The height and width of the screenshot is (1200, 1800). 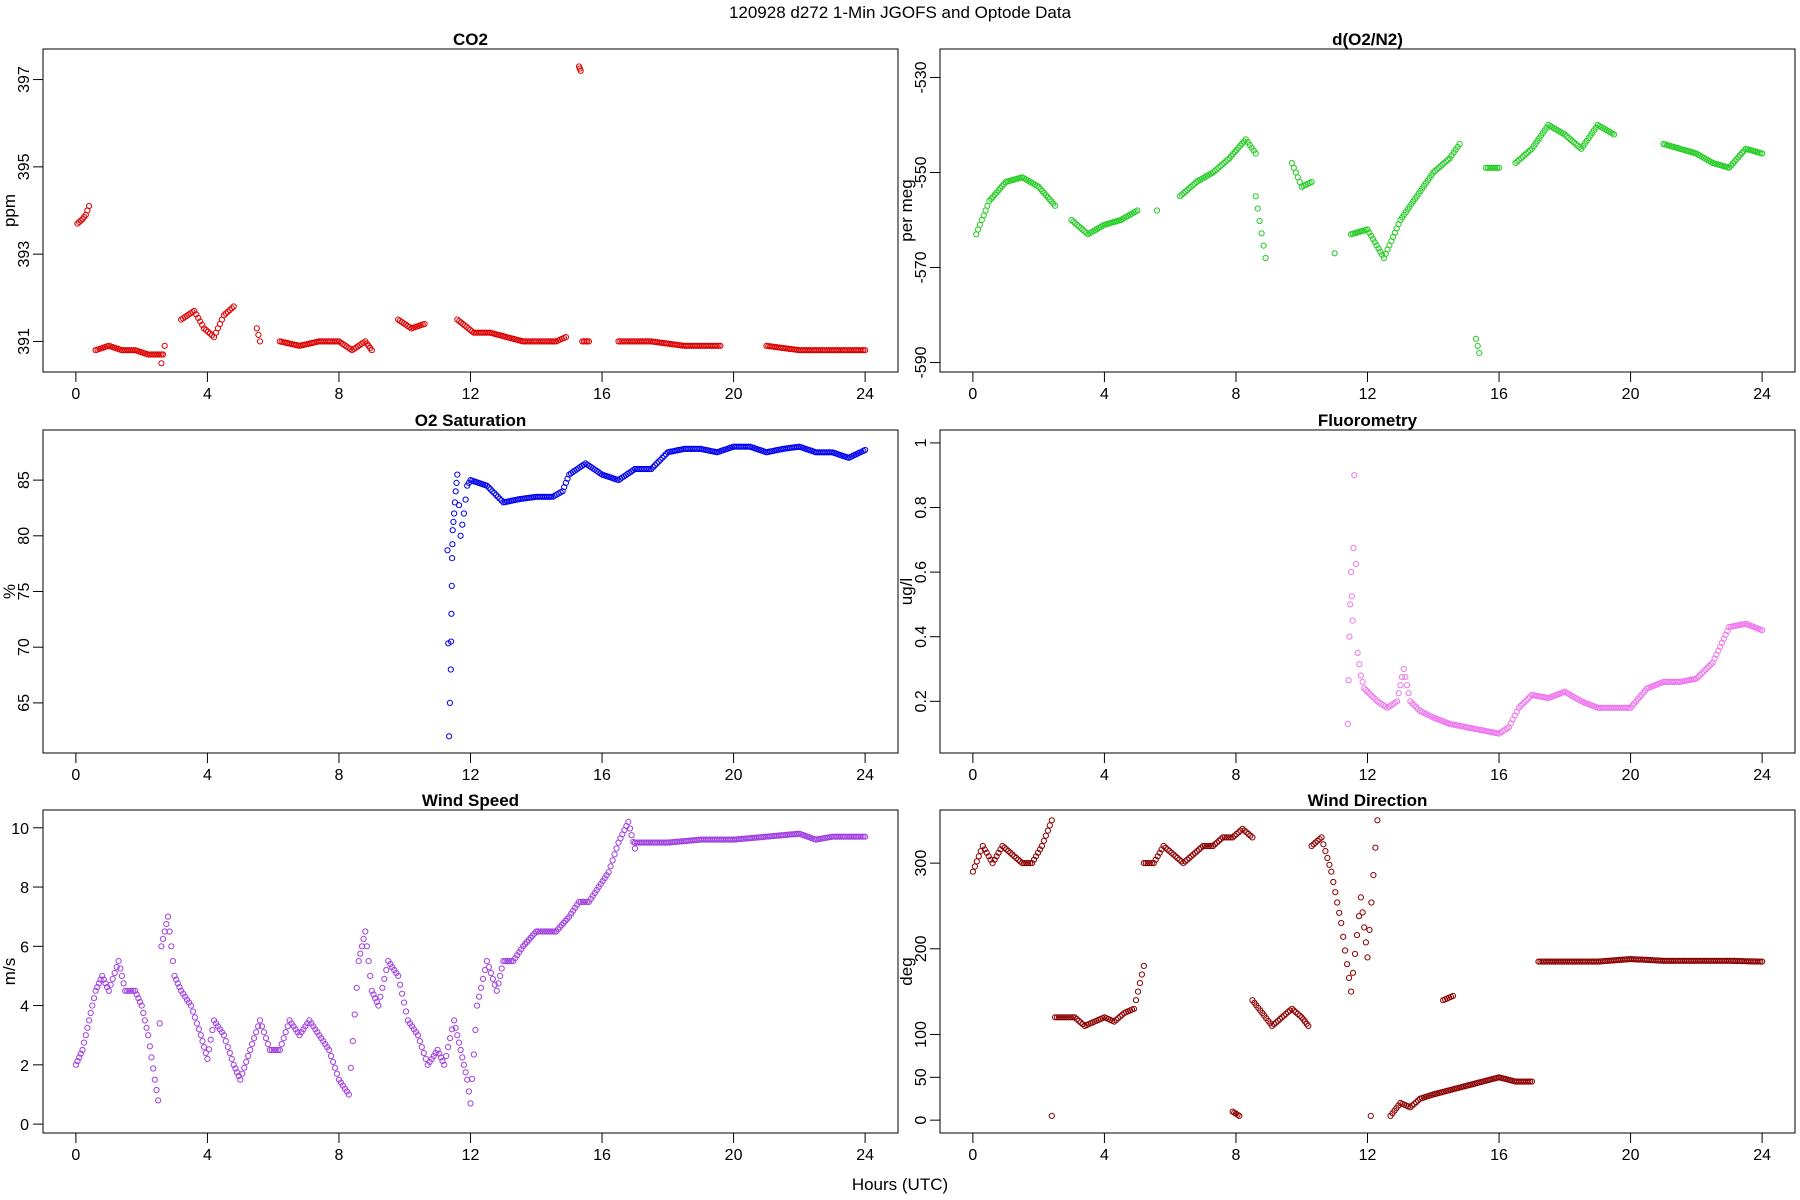 What do you see at coordinates (339, 1155) in the screenshot?
I see `x-tick-label: 8` at bounding box center [339, 1155].